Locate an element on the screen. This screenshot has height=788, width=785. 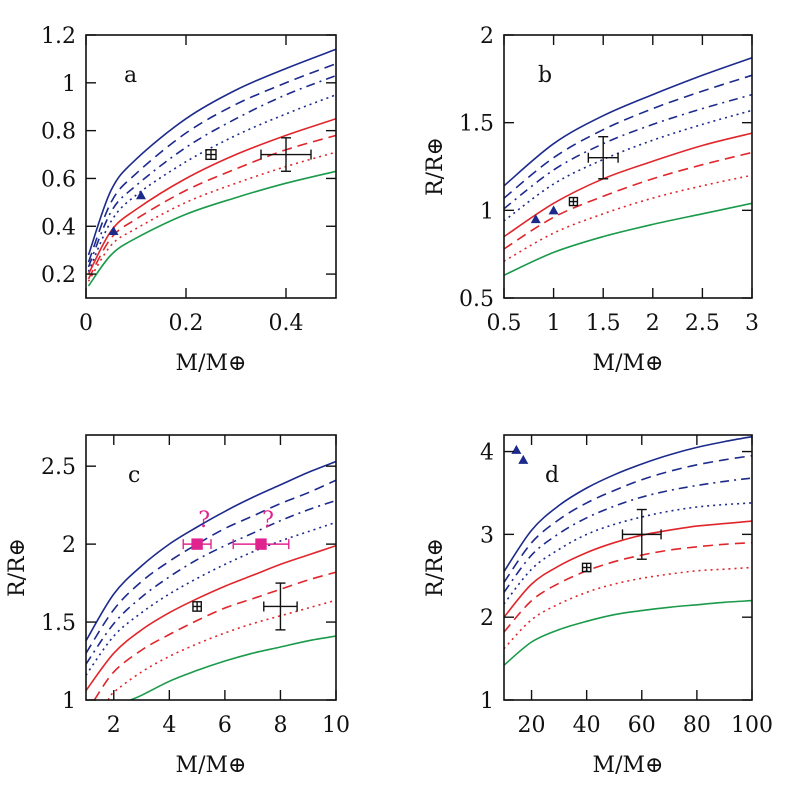
x-tick-label: 20 is located at coordinates (532, 725).